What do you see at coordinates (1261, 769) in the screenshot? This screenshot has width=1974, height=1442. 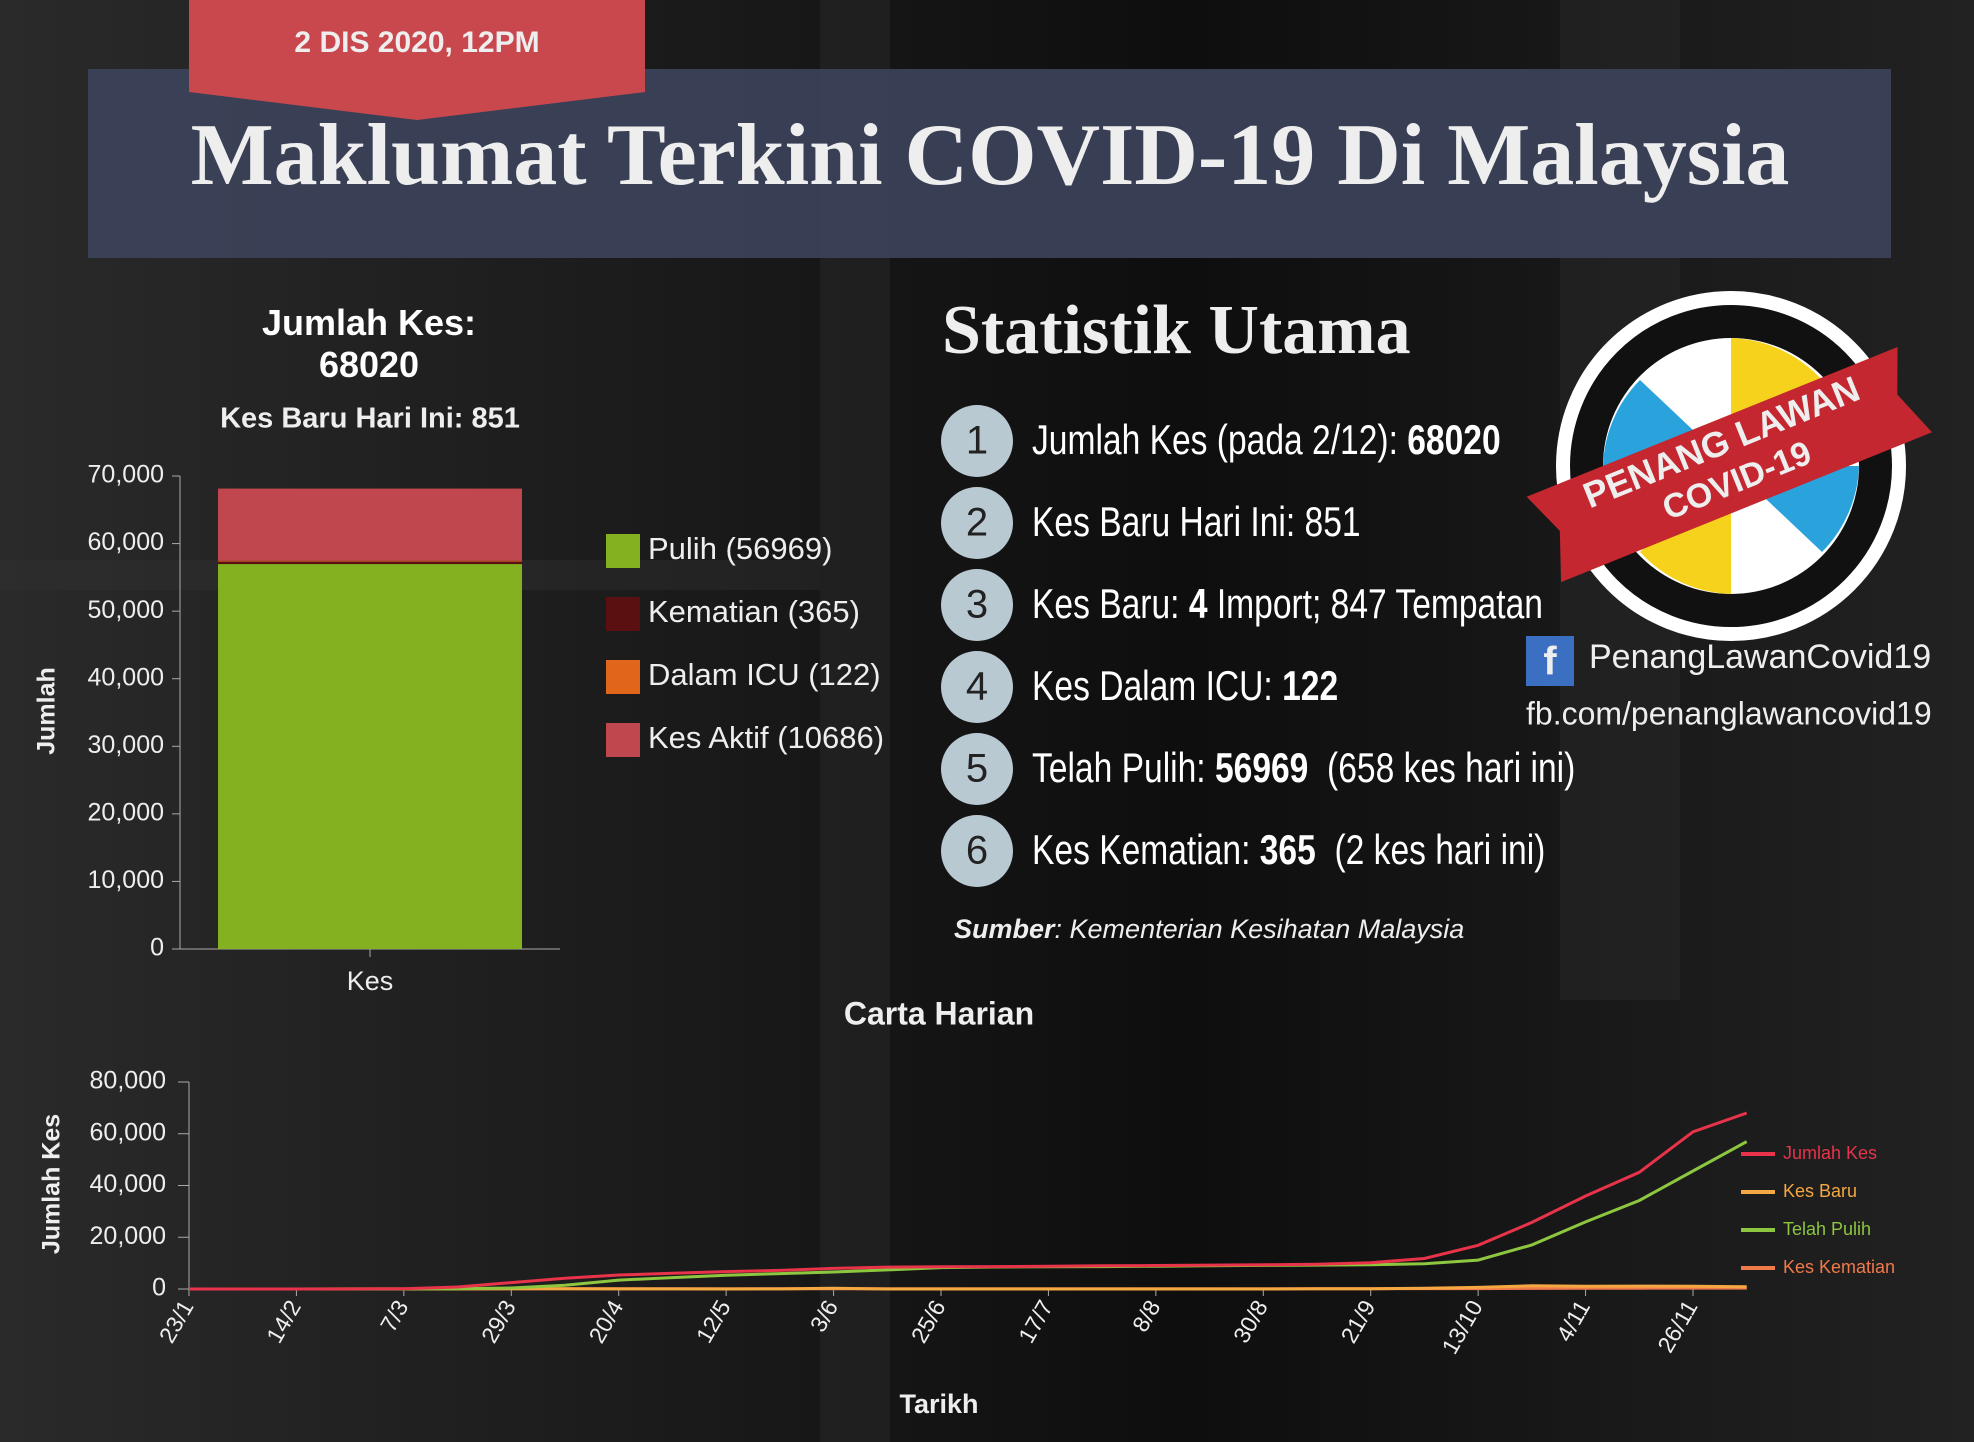 I see `stat-part: 56969` at bounding box center [1261, 769].